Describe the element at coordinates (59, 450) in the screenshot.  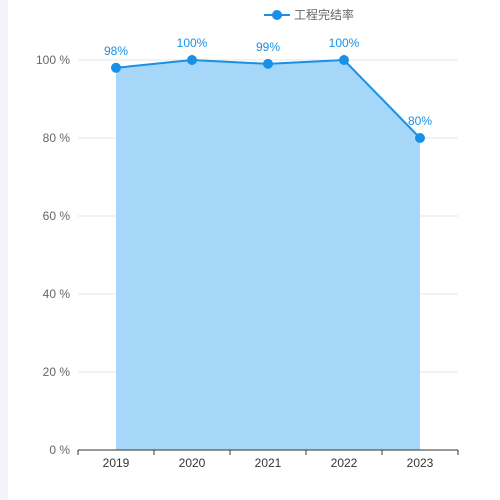
I see `y-tick-label: 0 %` at that location.